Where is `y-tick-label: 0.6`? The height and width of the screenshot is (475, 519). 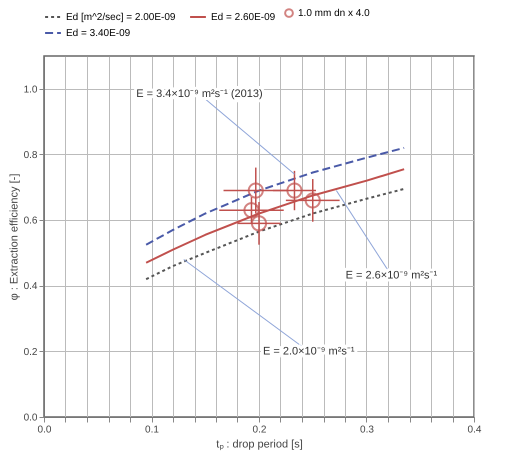
y-tick-label: 0.6 is located at coordinates (31, 221).